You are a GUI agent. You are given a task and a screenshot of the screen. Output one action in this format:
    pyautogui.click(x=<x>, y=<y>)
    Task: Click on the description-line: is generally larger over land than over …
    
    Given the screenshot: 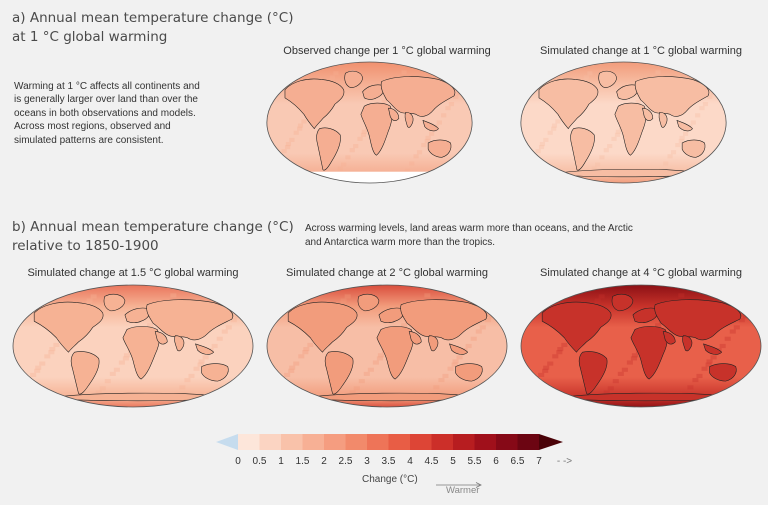 What is the action you would take?
    pyautogui.click(x=106, y=100)
    